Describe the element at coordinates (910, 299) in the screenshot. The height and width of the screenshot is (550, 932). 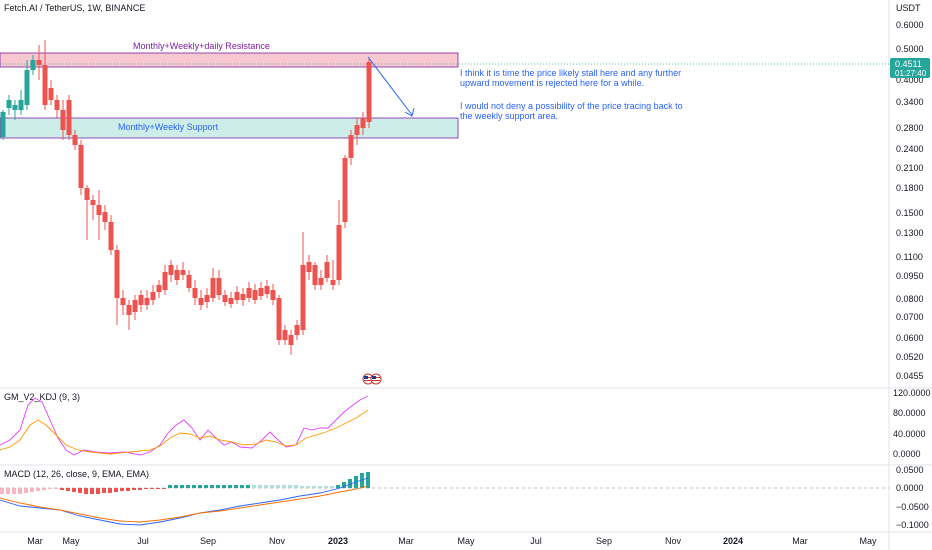
I see `price-tick-label: 0.0800` at that location.